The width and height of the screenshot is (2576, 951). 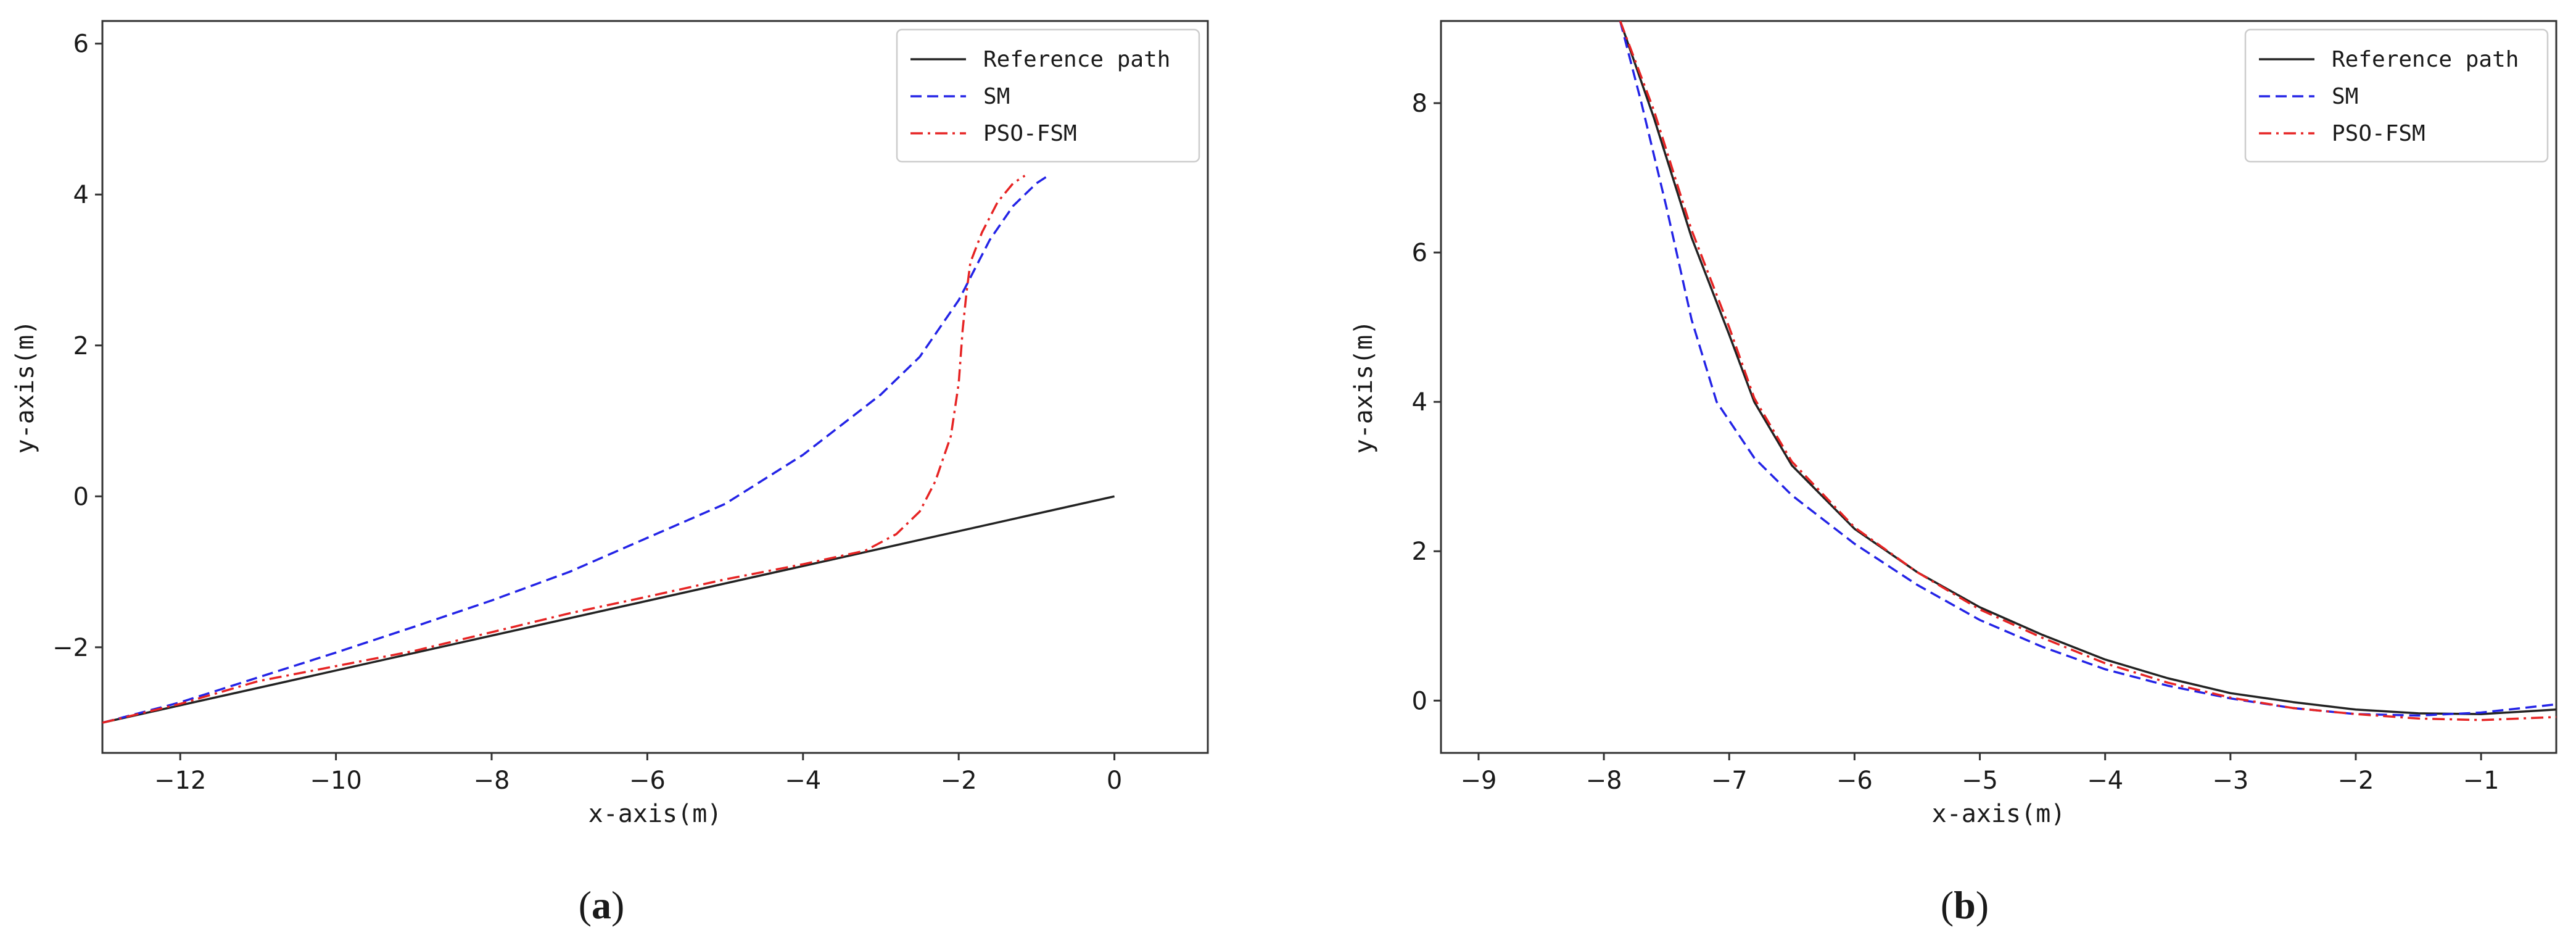 What do you see at coordinates (492, 780) in the screenshot?
I see `x-tick-label-a: −8` at bounding box center [492, 780].